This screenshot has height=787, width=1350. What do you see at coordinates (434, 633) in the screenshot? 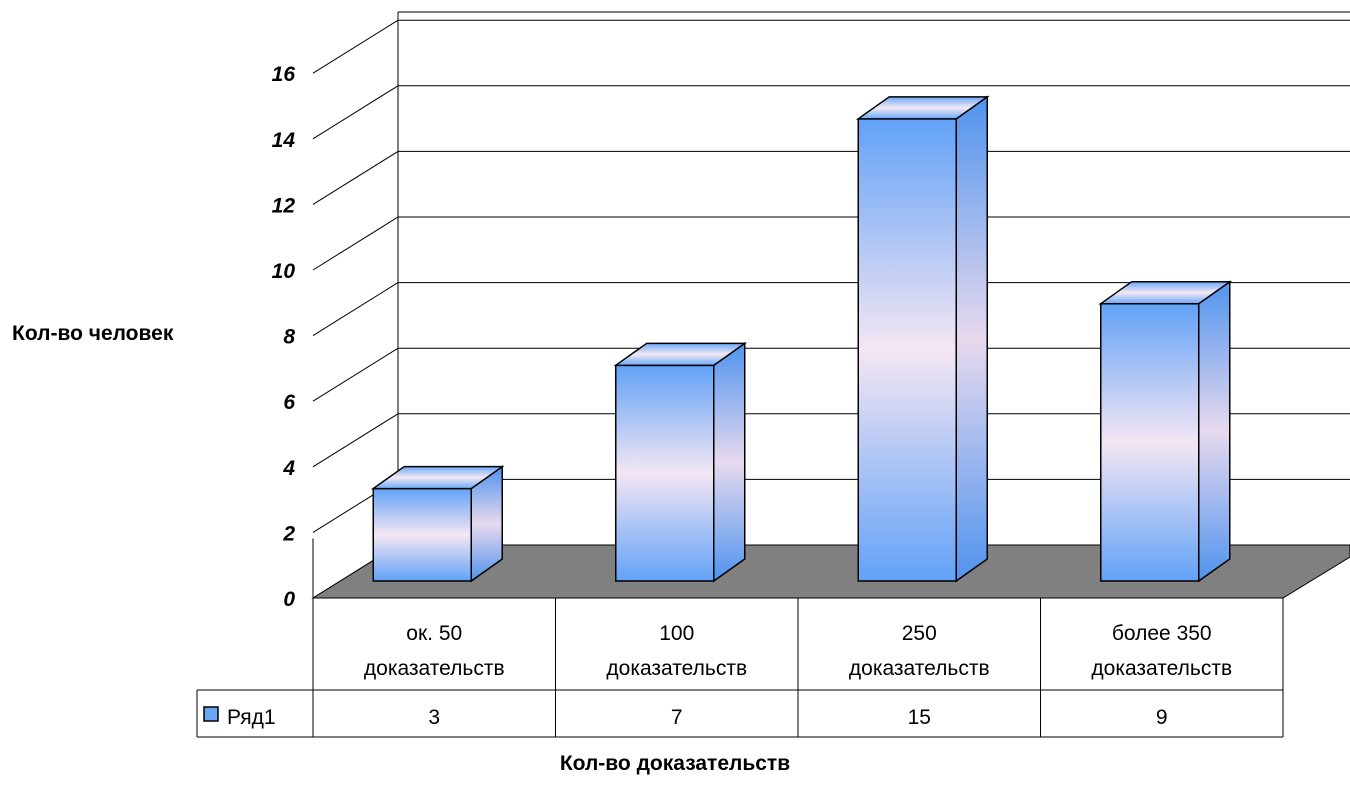
I see `category-label: ок. 50` at bounding box center [434, 633].